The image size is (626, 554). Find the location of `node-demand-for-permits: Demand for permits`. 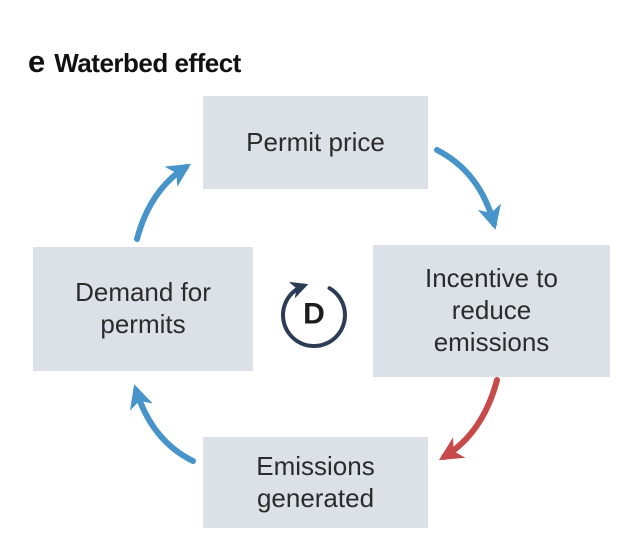

node-demand-for-permits: Demand for permits is located at coordinates (143, 309).